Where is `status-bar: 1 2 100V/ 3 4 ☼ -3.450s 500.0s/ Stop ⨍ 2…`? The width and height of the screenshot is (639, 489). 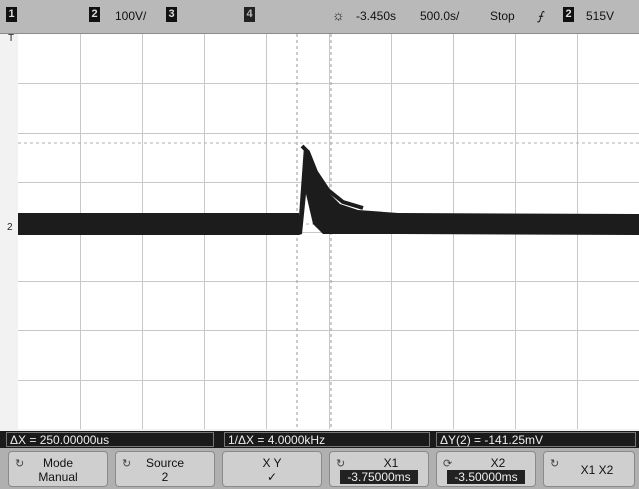 status-bar: 1 2 100V/ 3 4 ☼ -3.450s 500.0s/ Stop ⨍ 2… is located at coordinates (319, 17).